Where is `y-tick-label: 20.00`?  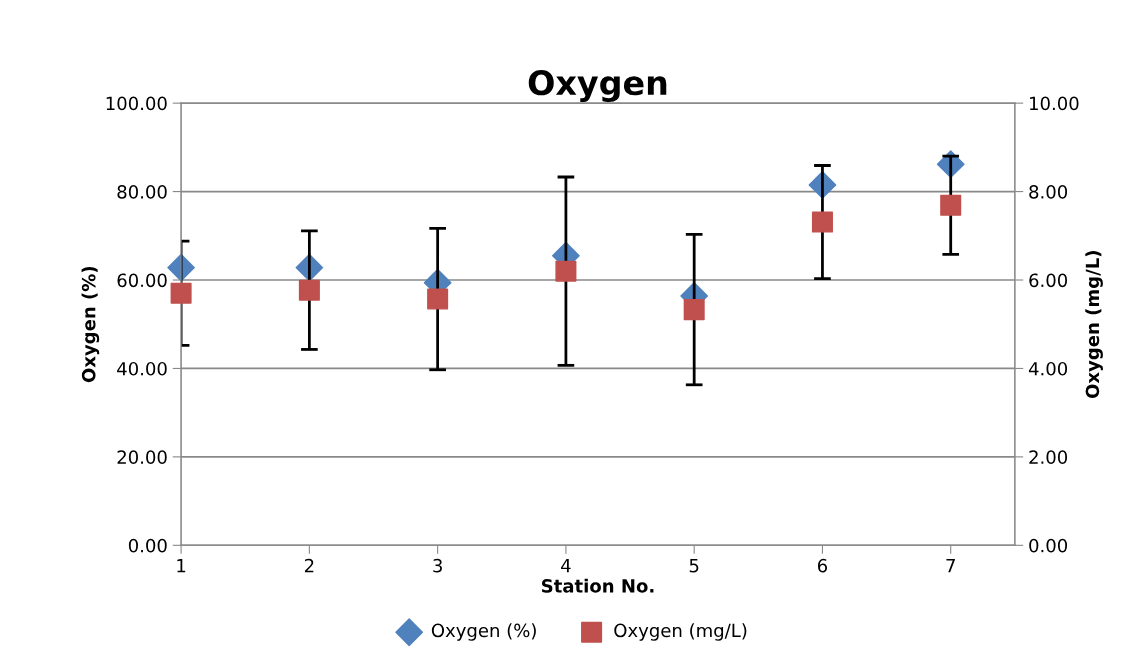
y-tick-label: 20.00 is located at coordinates (142, 457).